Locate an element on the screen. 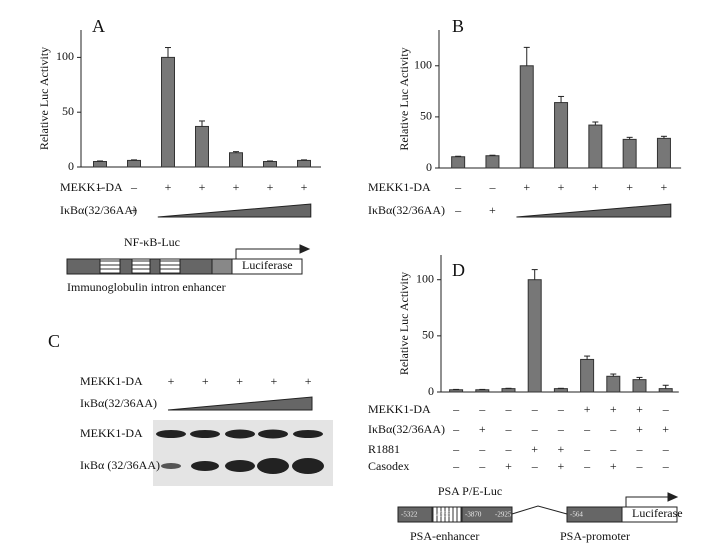 This screenshot has height=546, width=703. position-label: -3870 is located at coordinates (473, 515).